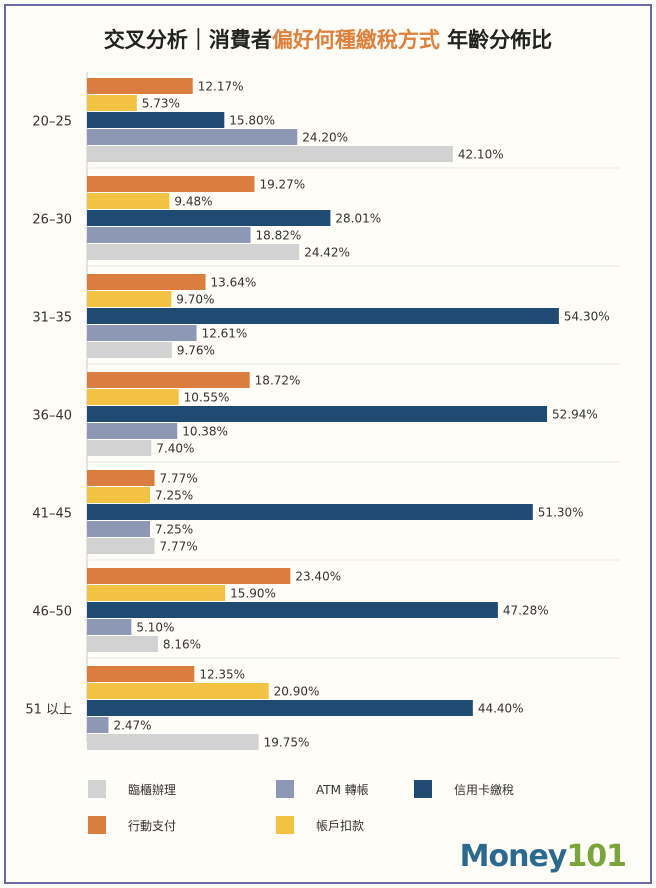  Describe the element at coordinates (355, 40) in the screenshot. I see `title-highlight: 偏好何種繳稅方式` at that location.